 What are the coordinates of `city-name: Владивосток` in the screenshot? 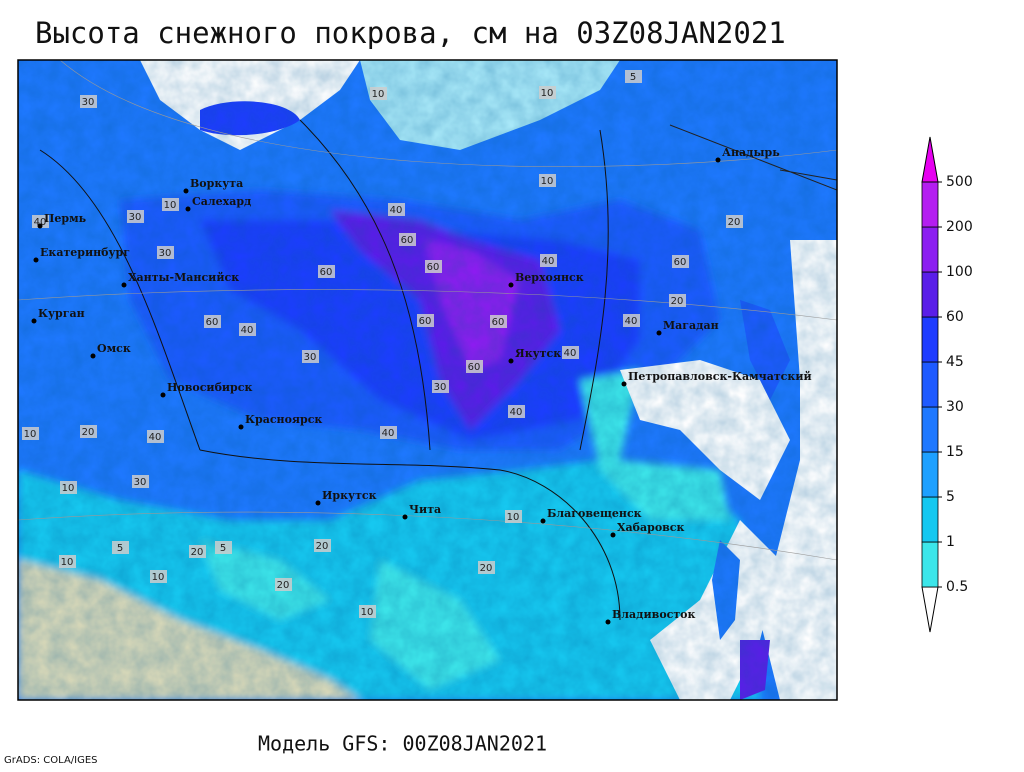 It's located at (654, 614).